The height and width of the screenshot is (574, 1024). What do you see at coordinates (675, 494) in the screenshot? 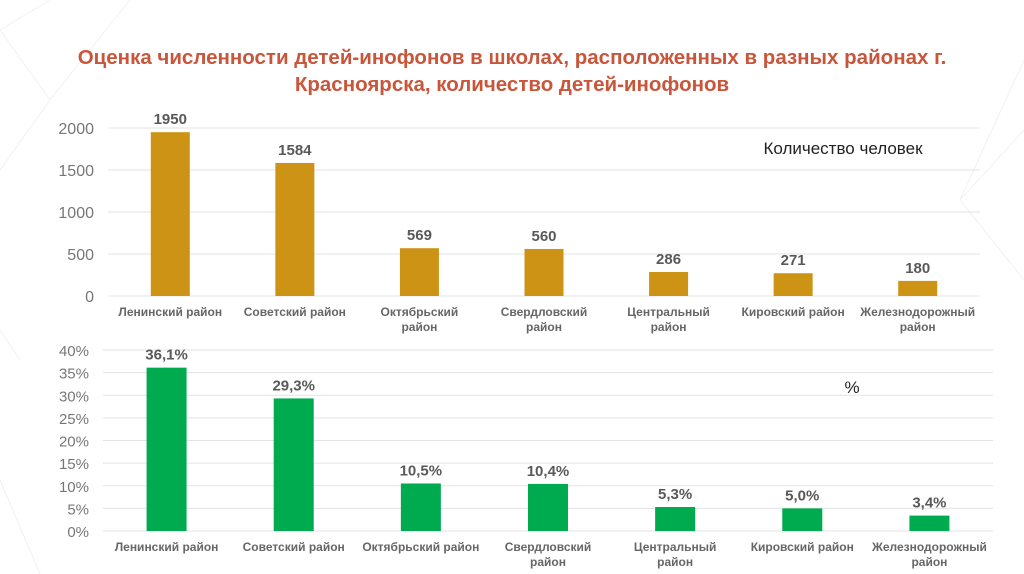
I see `percent-data-label: 5,3%` at bounding box center [675, 494].